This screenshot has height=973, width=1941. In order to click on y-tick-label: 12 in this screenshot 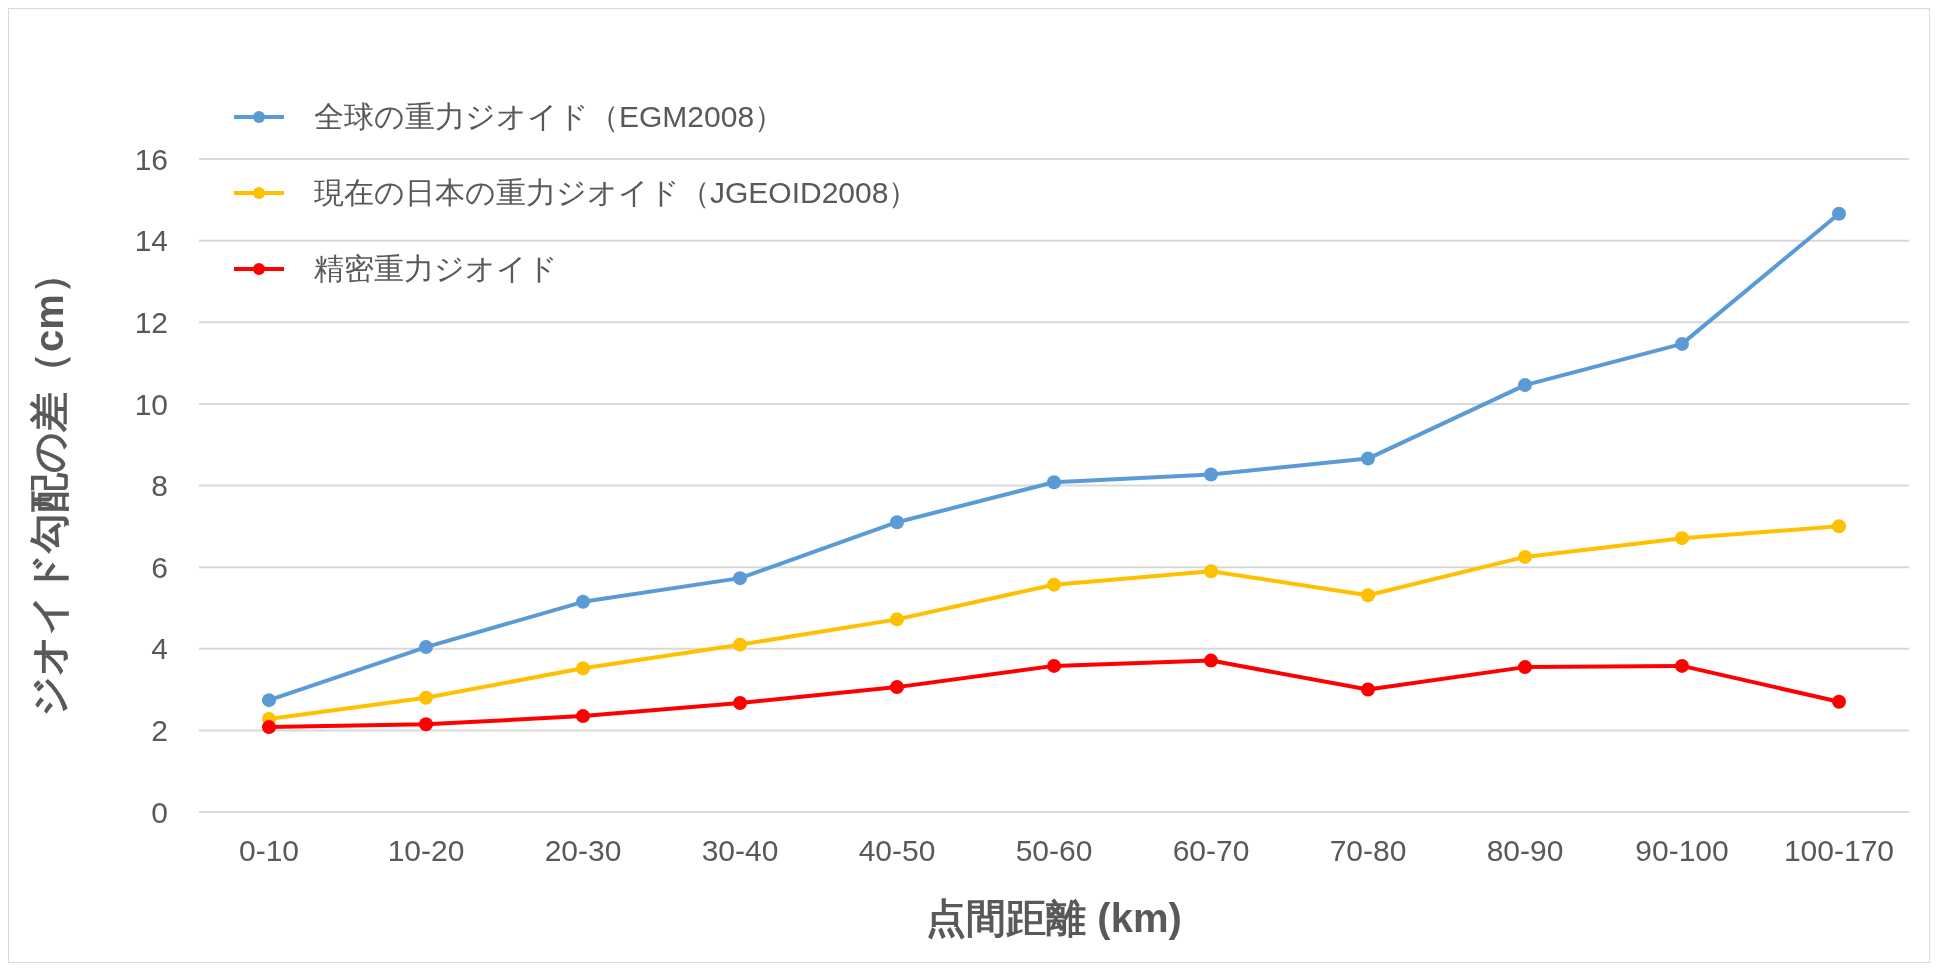, I will do `click(151, 322)`.